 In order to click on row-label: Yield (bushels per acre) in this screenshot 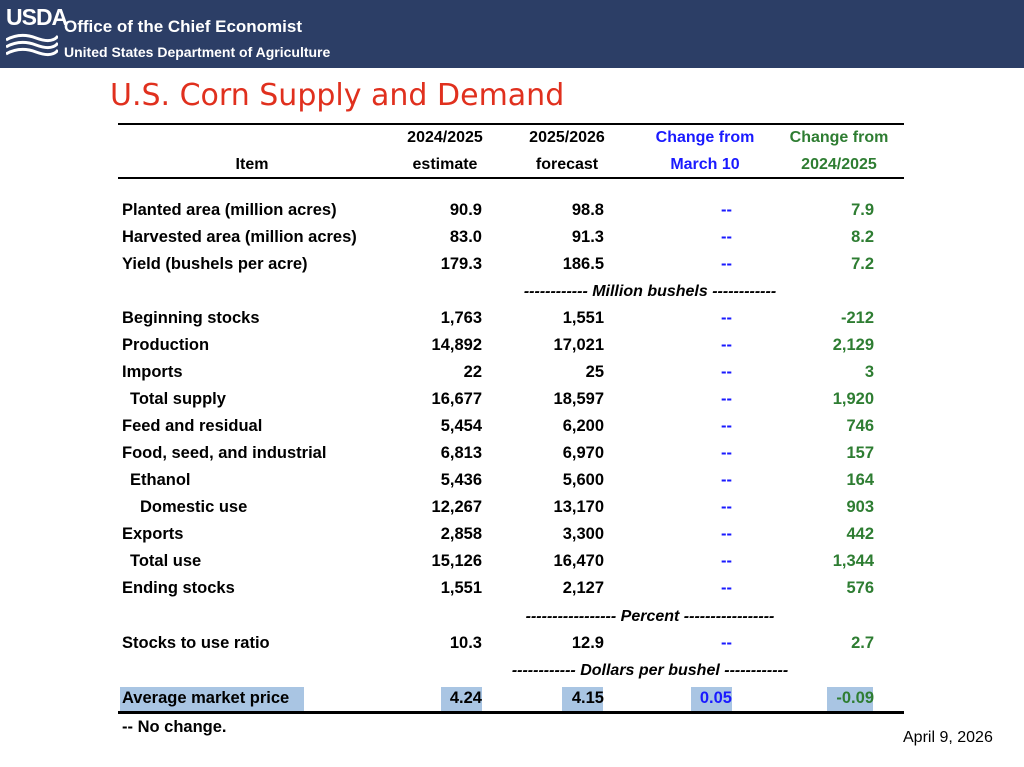, I will do `click(215, 264)`.